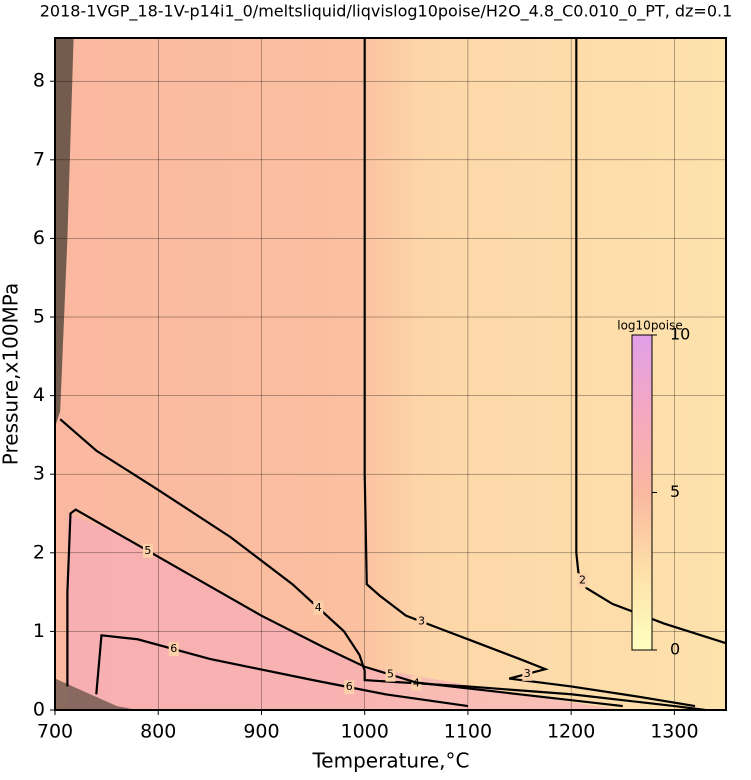 This screenshot has width=751, height=780. I want to click on y-tick-label: 3, so click(39, 474).